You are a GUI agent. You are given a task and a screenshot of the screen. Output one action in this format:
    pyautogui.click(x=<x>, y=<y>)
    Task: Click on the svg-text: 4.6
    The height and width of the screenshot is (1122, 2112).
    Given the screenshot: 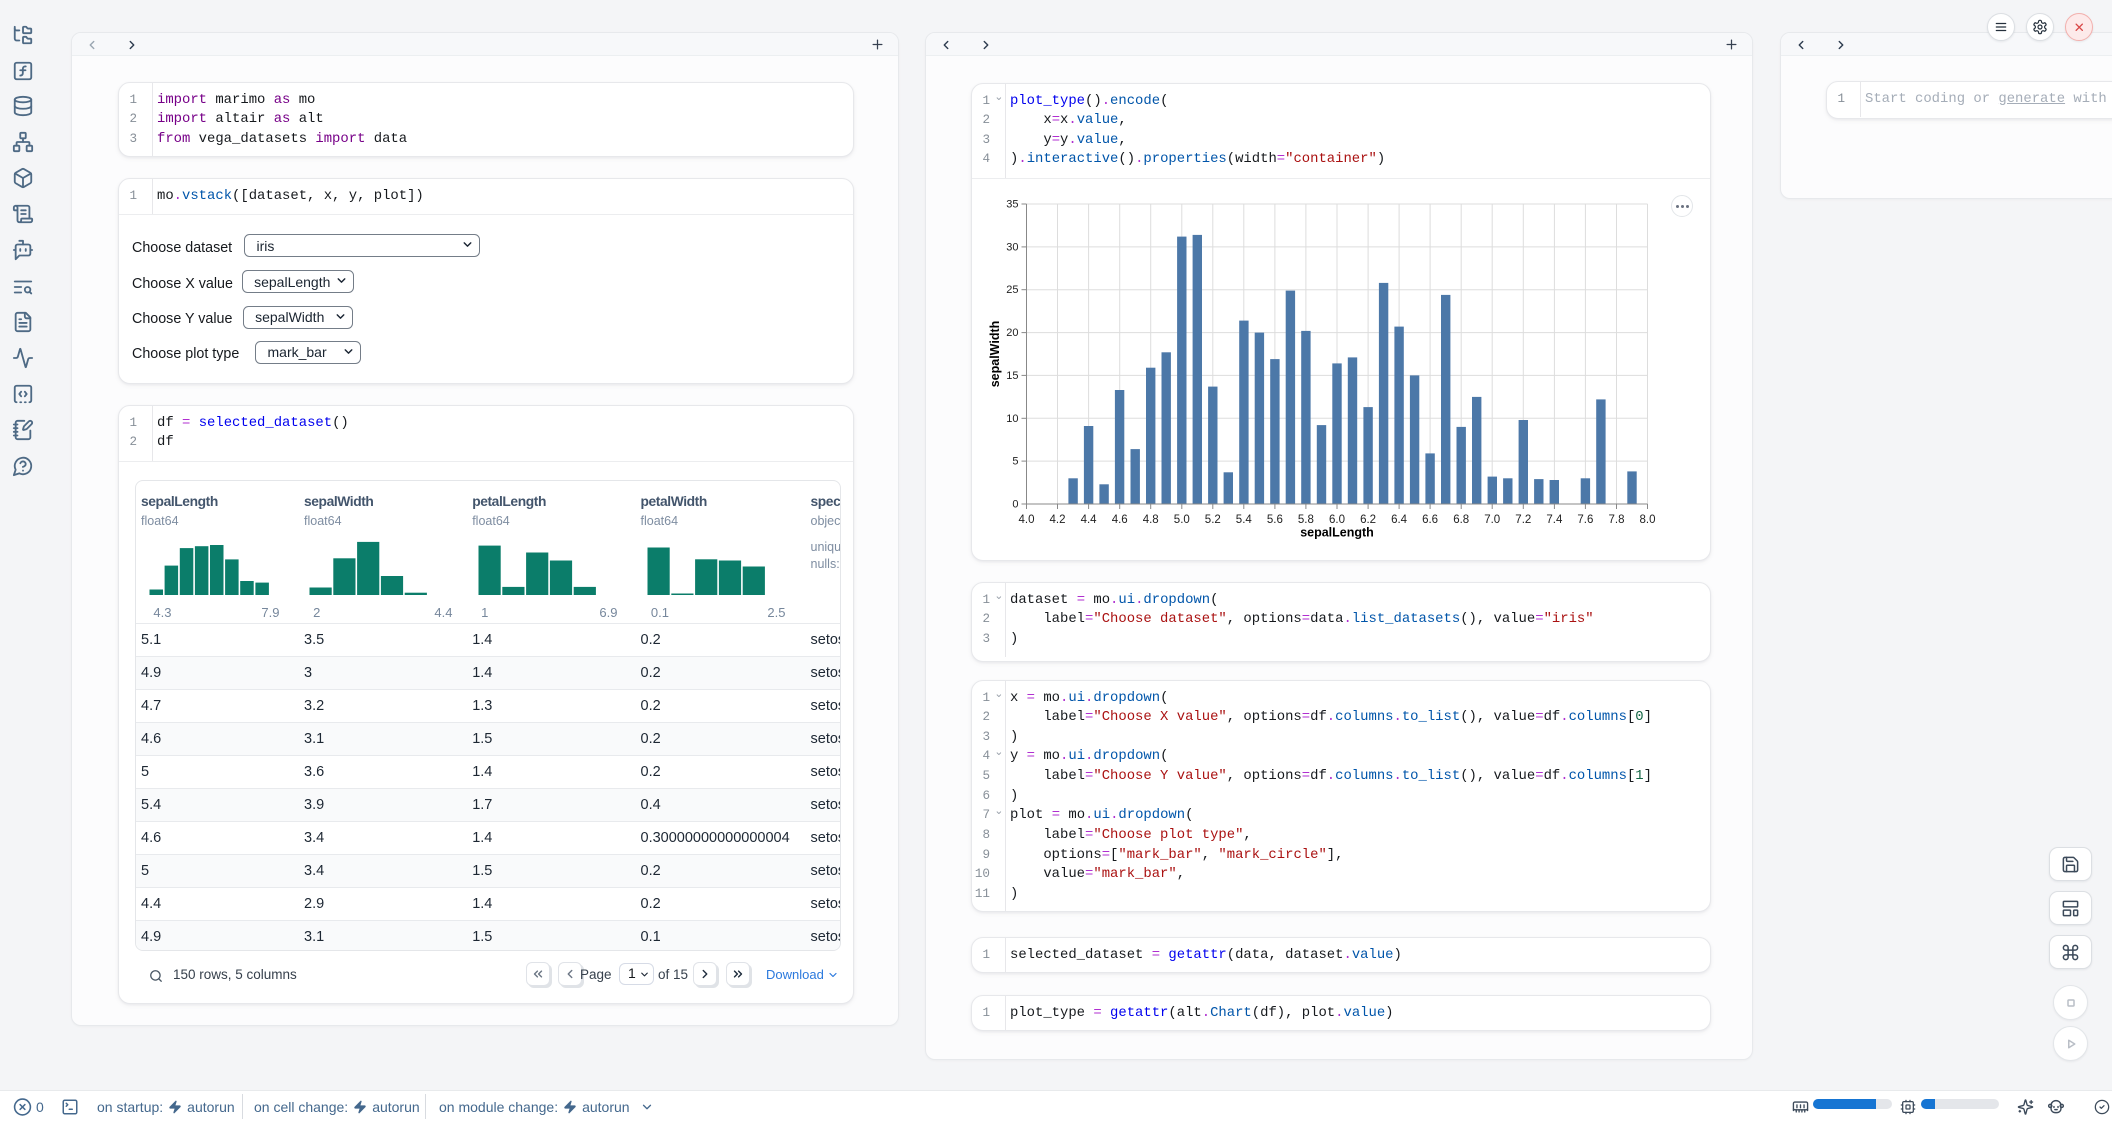 What is the action you would take?
    pyautogui.click(x=1119, y=520)
    